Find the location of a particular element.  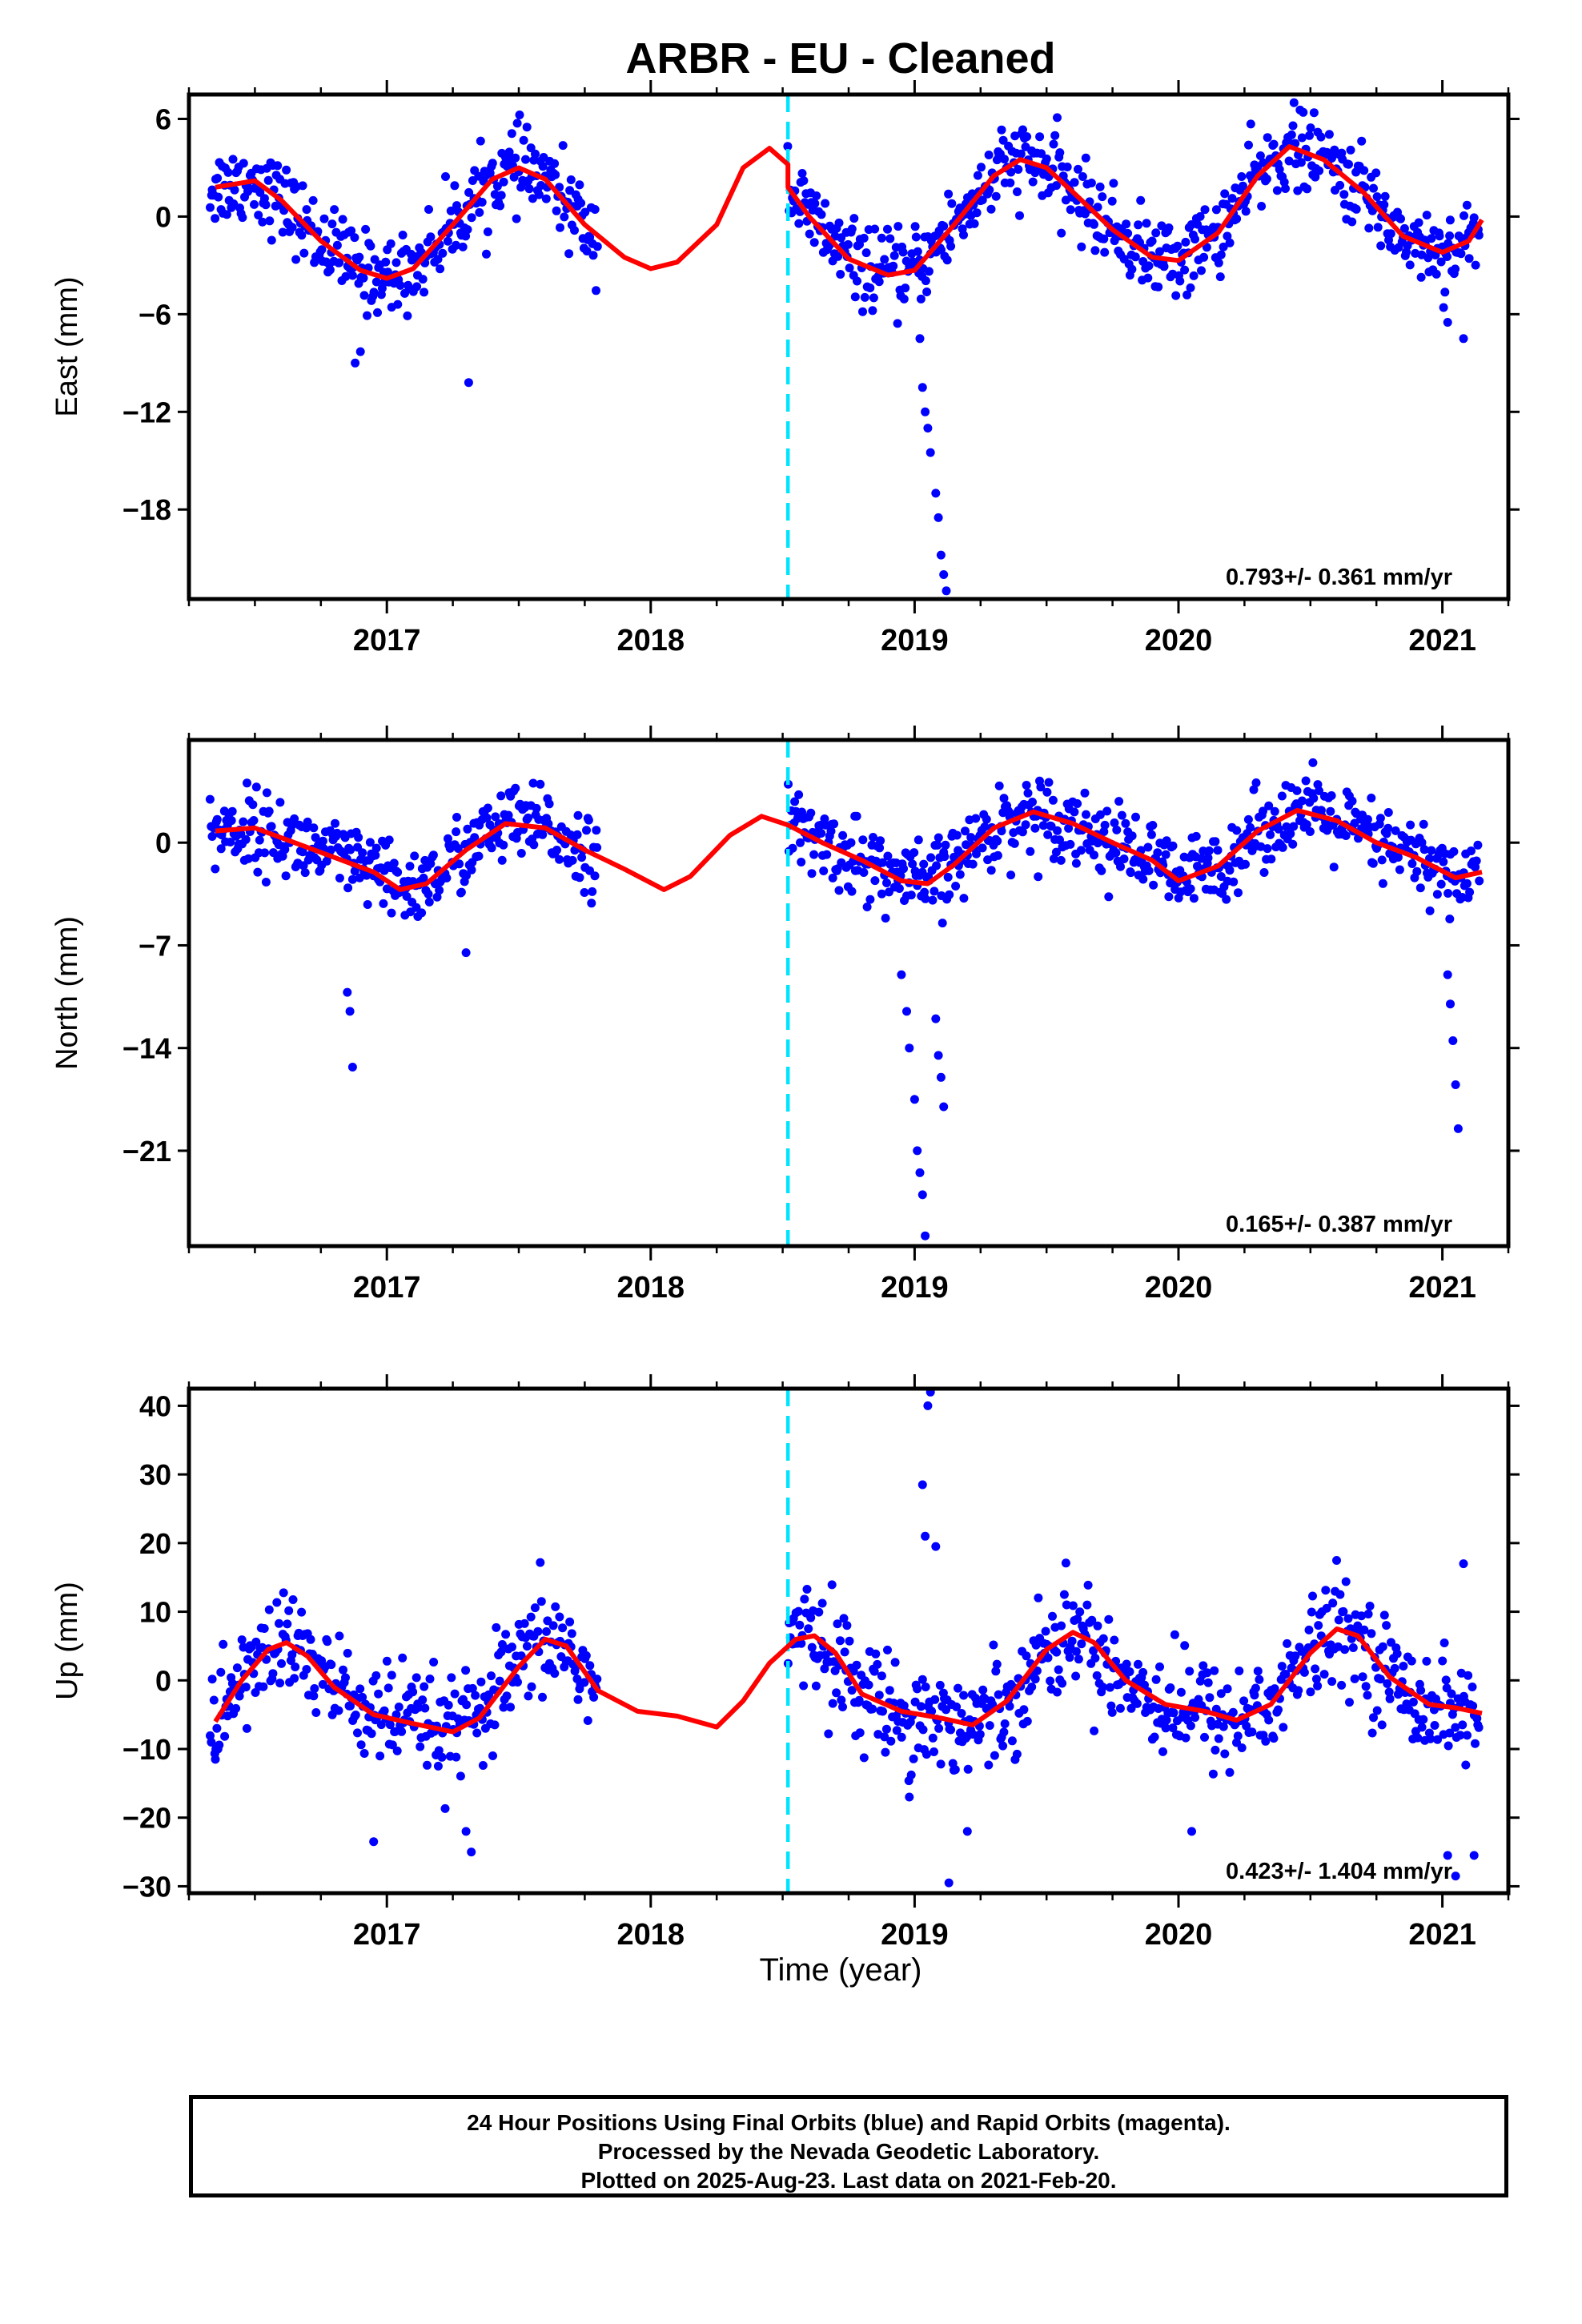

north-fit-curve is located at coordinates (849, 850).